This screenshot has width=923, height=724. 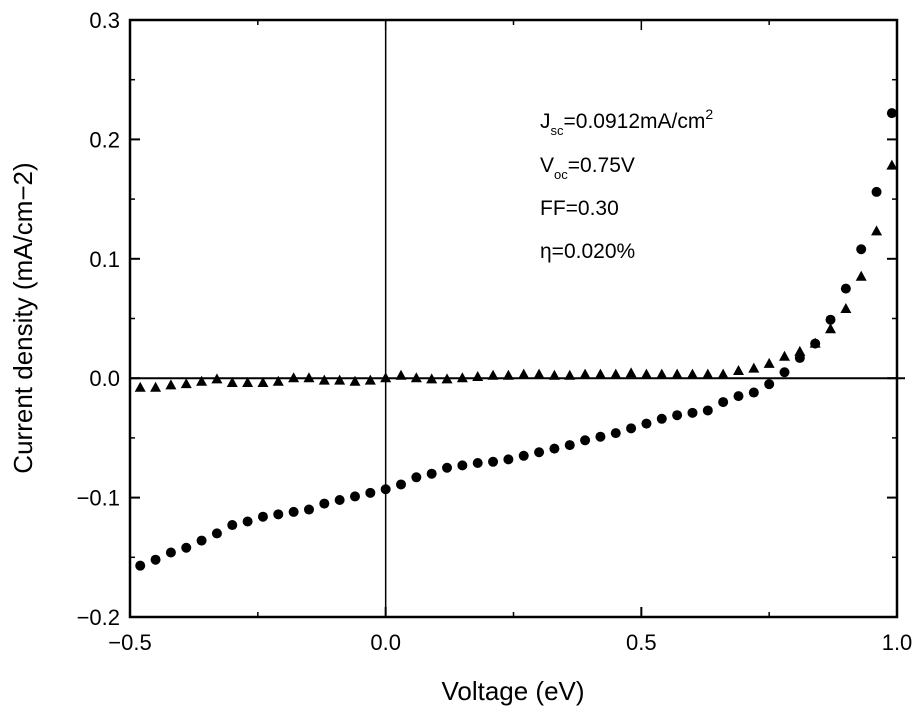 I want to click on x-tick-label: 0.5, so click(x=641, y=642).